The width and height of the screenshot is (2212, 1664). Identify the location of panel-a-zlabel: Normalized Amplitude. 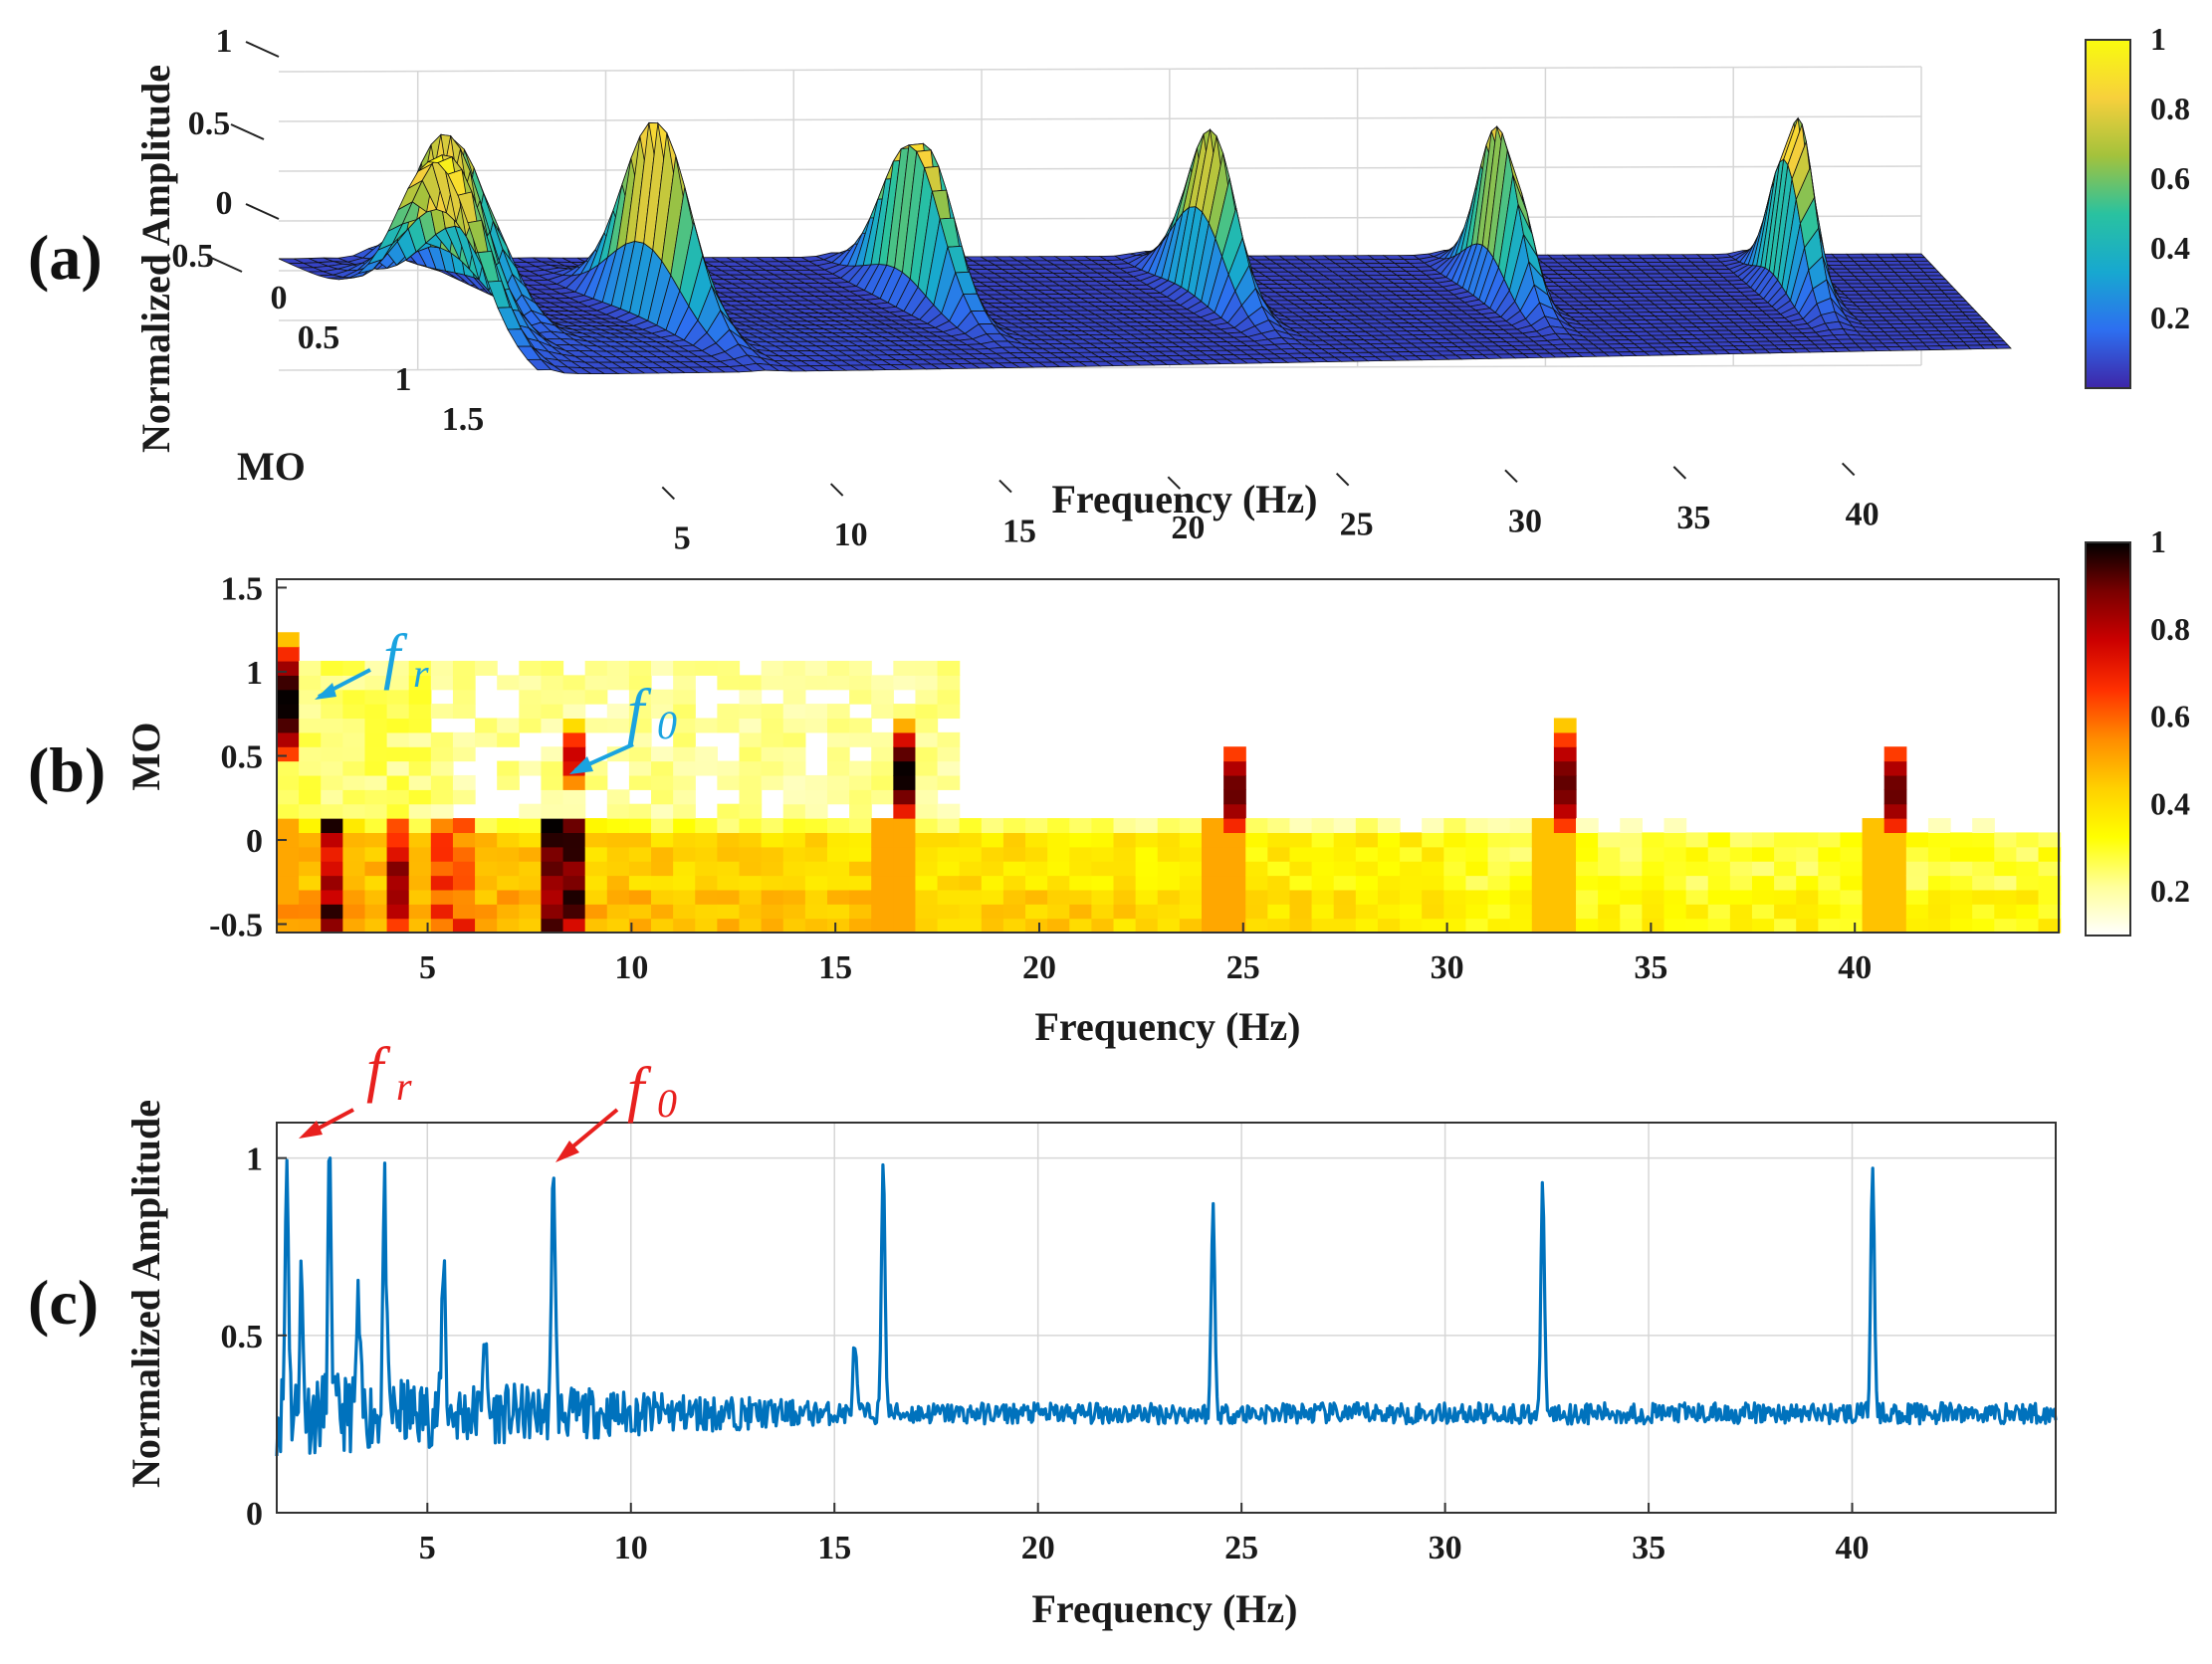
(155, 259).